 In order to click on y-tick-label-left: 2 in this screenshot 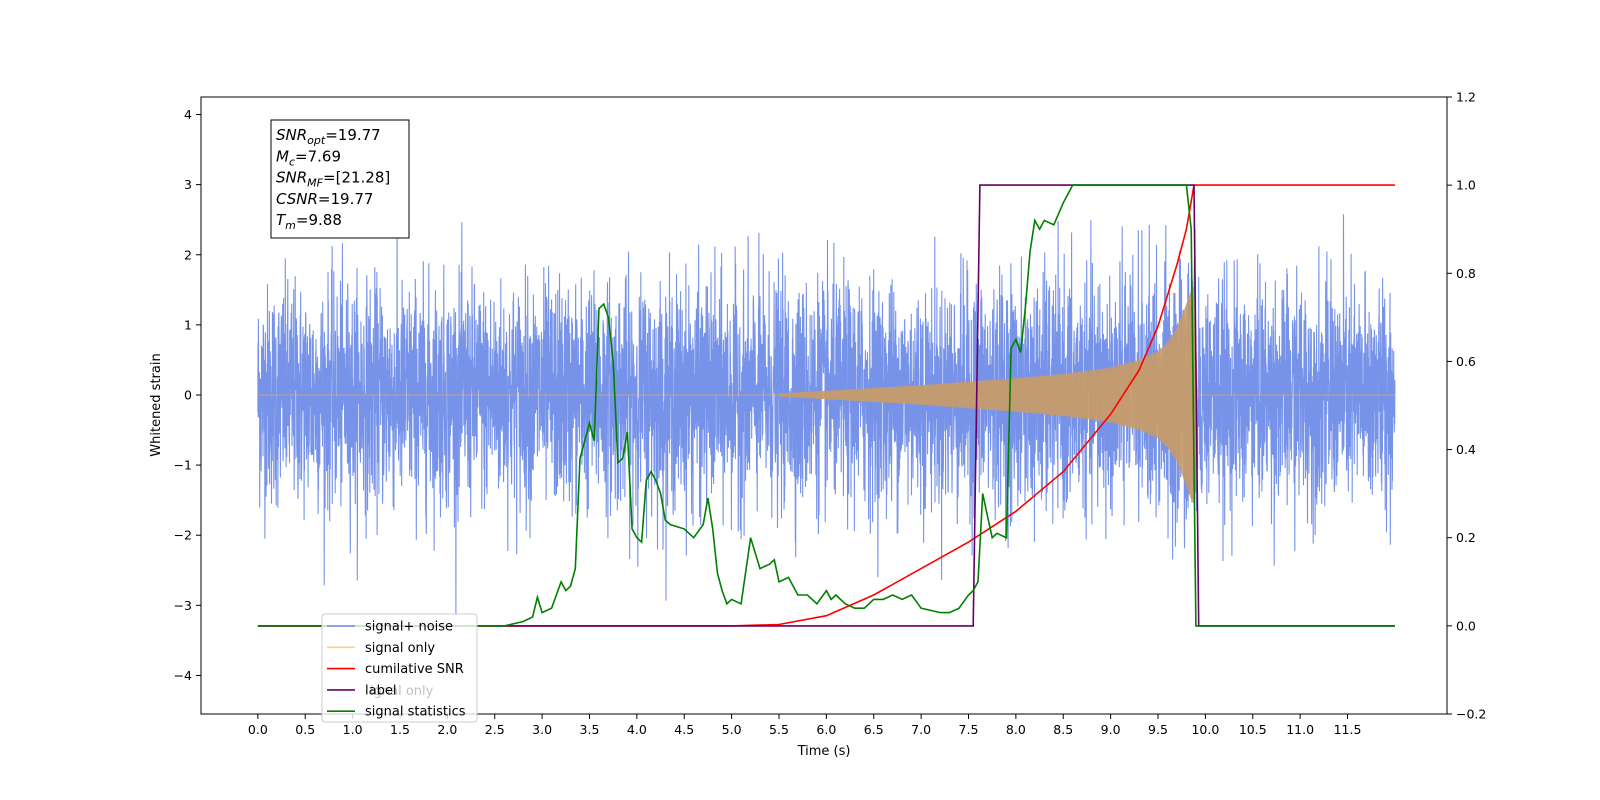, I will do `click(188, 254)`.